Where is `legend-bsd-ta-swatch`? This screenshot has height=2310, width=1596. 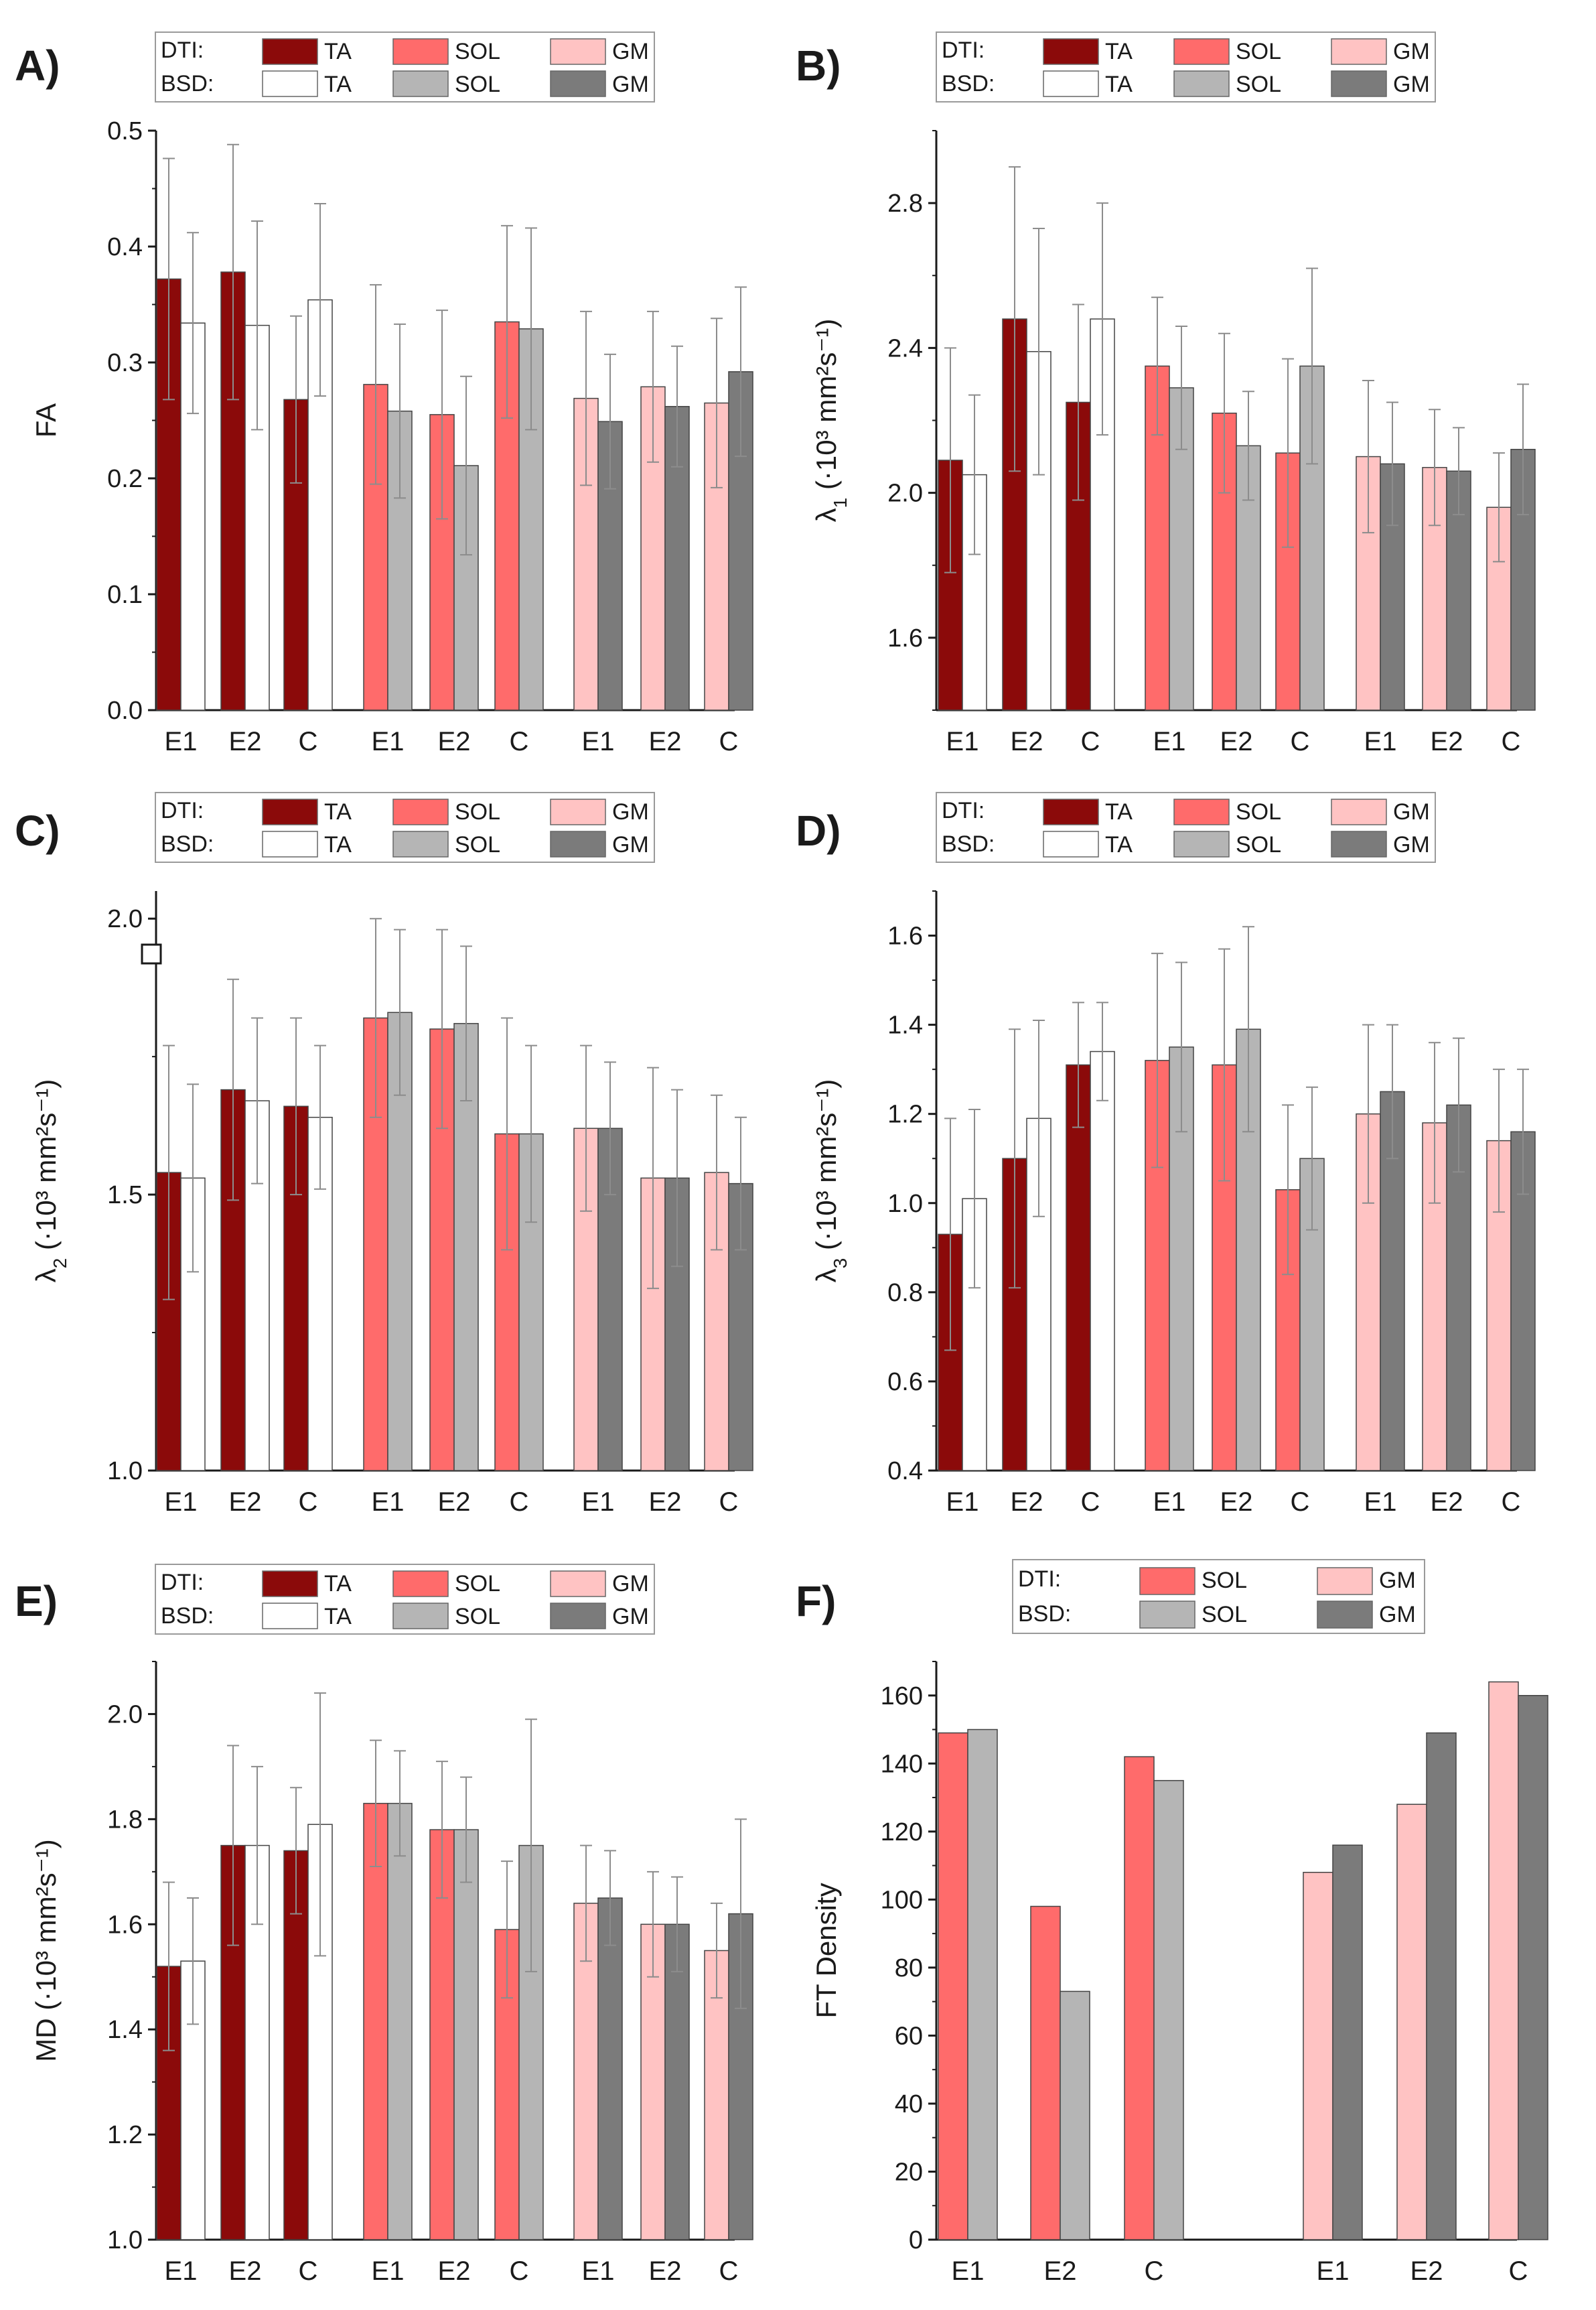
legend-bsd-ta-swatch is located at coordinates (1071, 844).